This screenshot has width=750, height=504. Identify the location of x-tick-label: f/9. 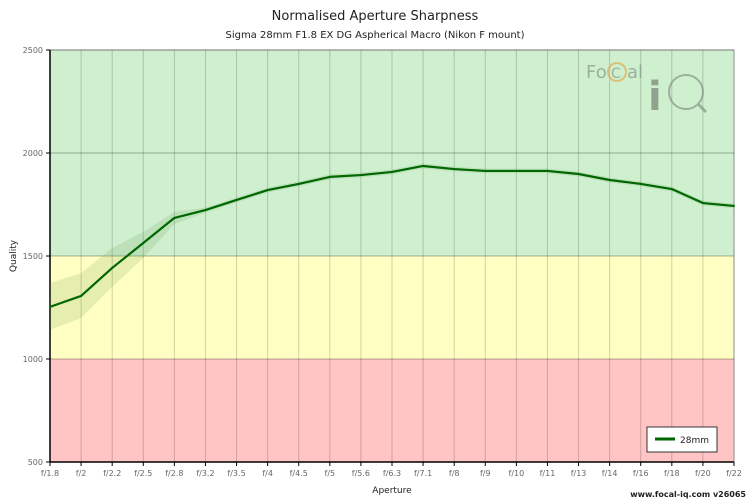
(485, 473).